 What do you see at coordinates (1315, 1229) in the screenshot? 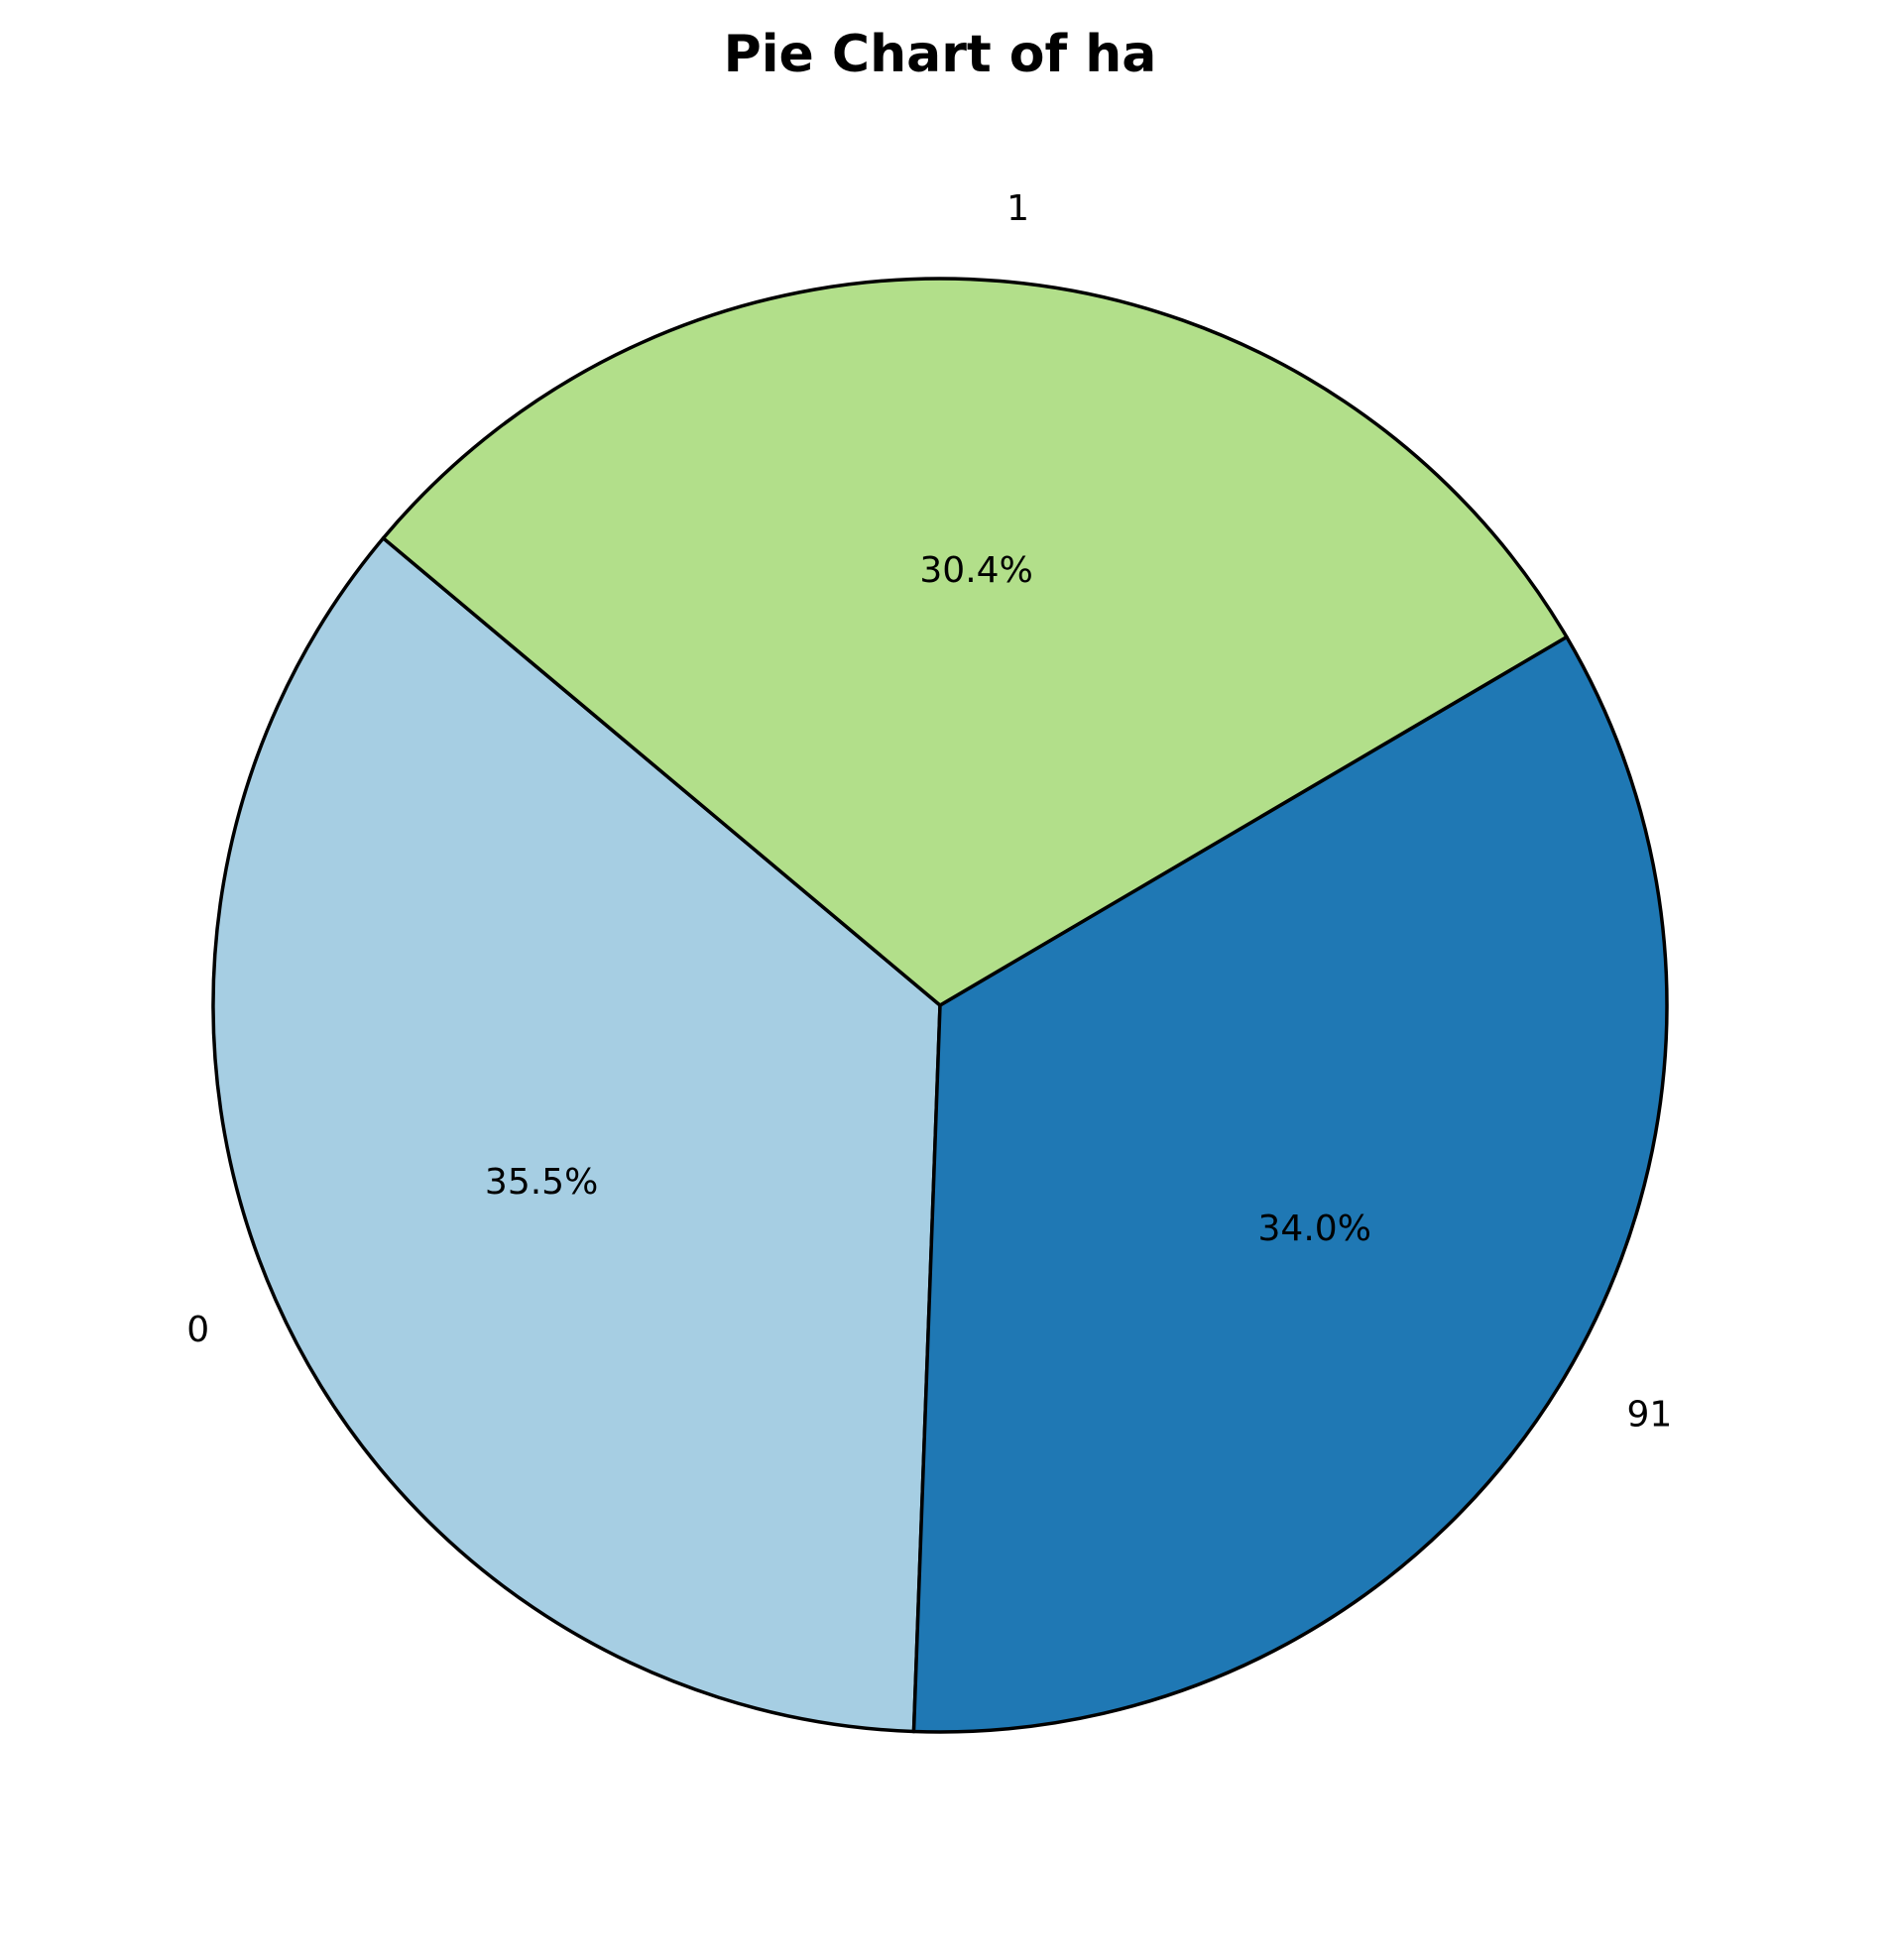
I see `slice-percent-91: 34.0%` at bounding box center [1315, 1229].